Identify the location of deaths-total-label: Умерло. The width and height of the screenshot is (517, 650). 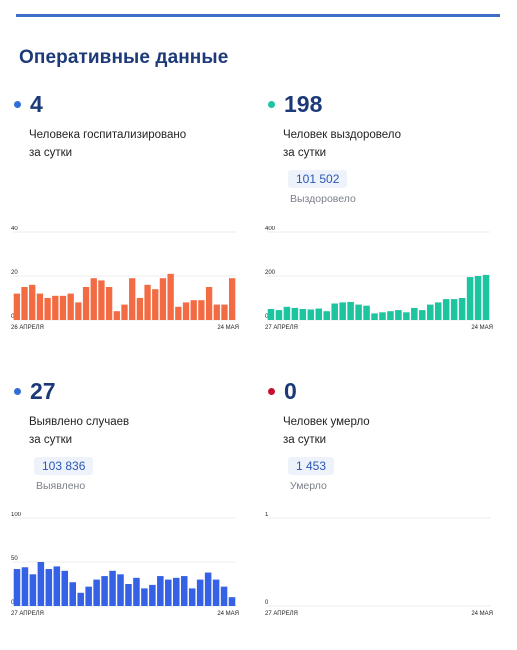
(308, 486).